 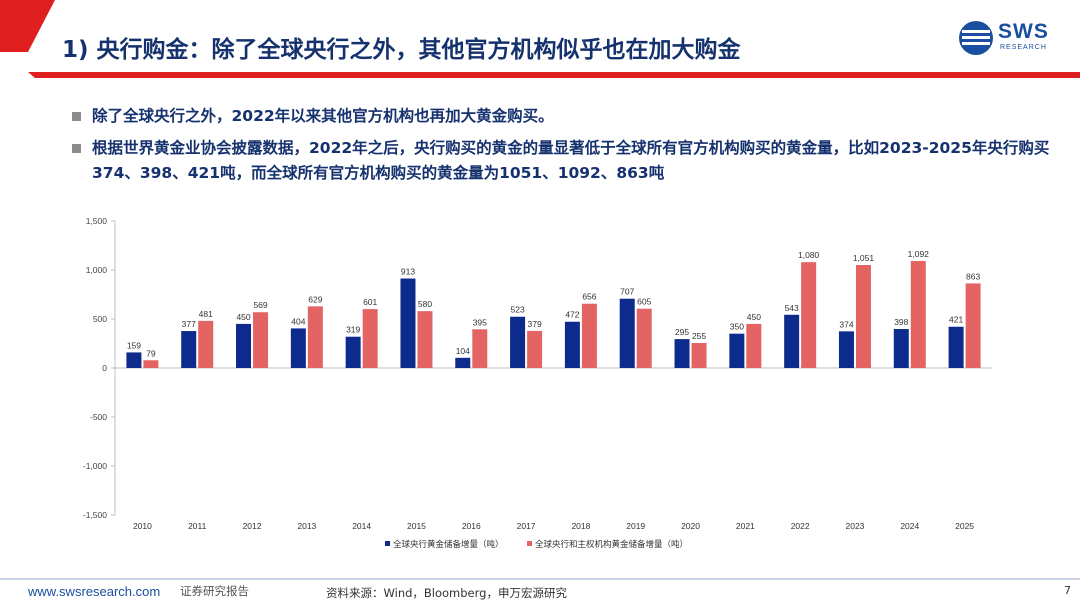 I want to click on legend-swatch-series2, so click(x=529, y=543).